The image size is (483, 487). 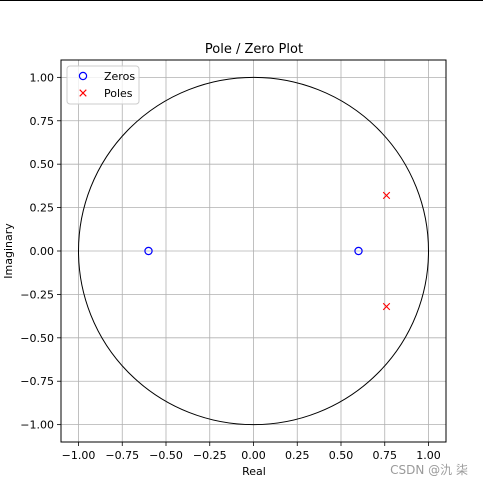 I want to click on y-tick-label: −0.50, so click(x=37, y=338).